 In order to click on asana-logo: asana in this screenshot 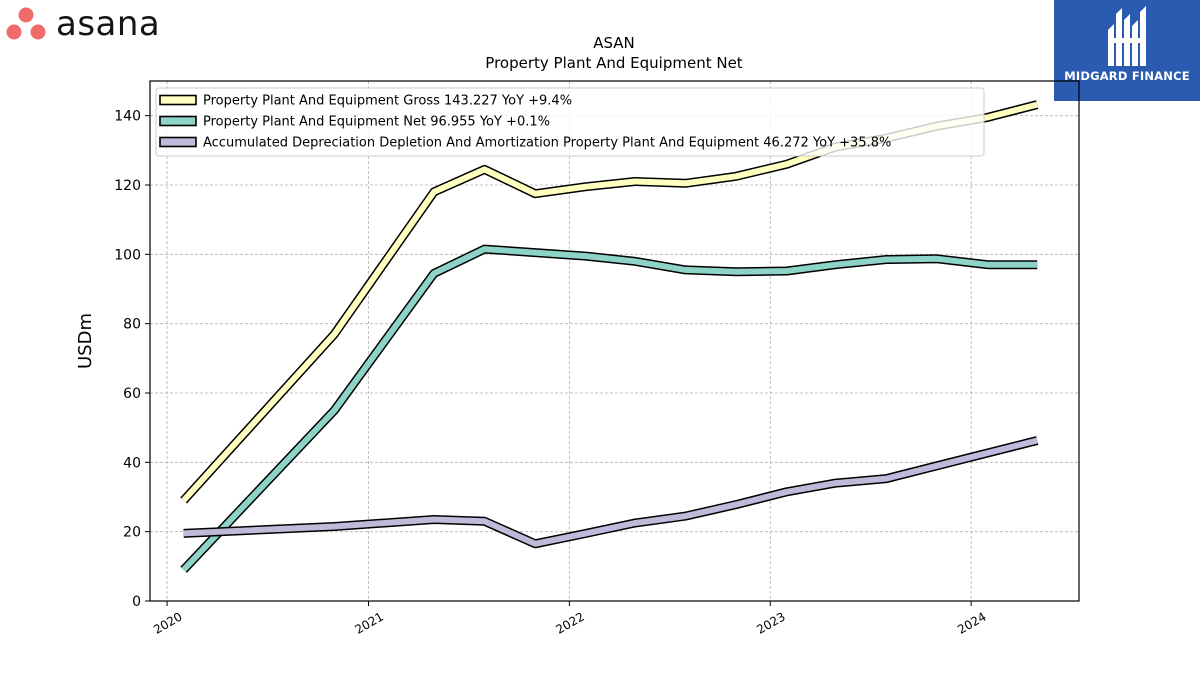, I will do `click(82, 24)`.